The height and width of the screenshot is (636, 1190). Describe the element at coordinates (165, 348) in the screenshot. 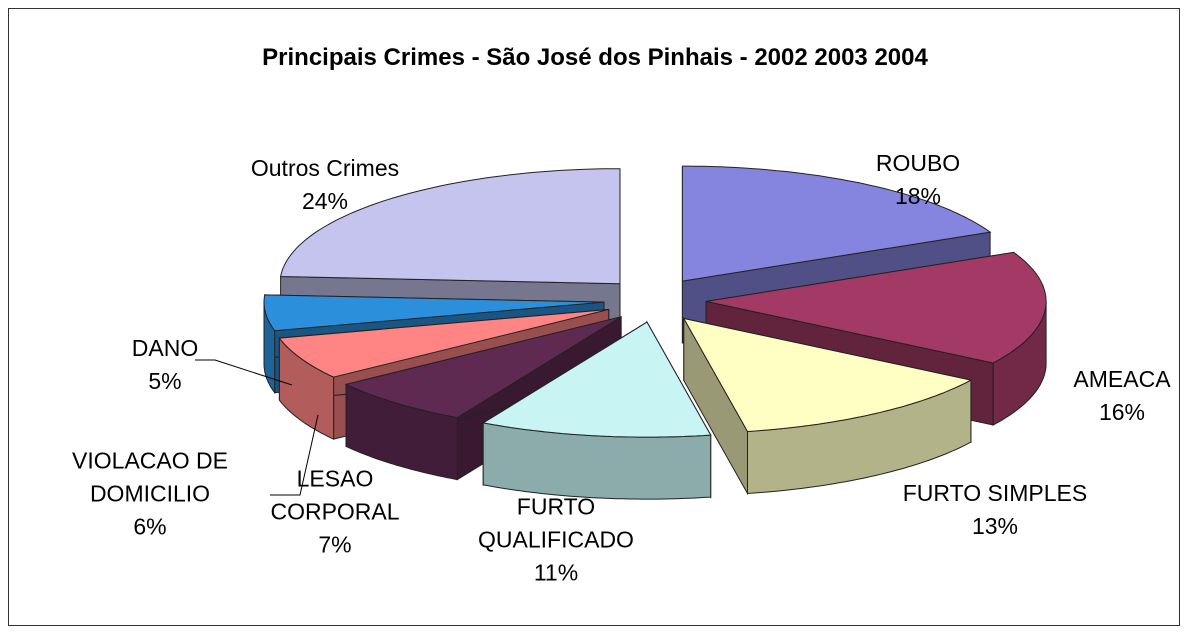

I see `category-label: DANO` at that location.